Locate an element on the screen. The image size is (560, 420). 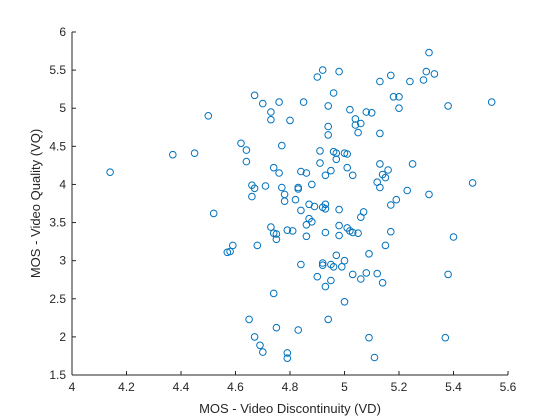
x-tick-label: 4 is located at coordinates (72, 387).